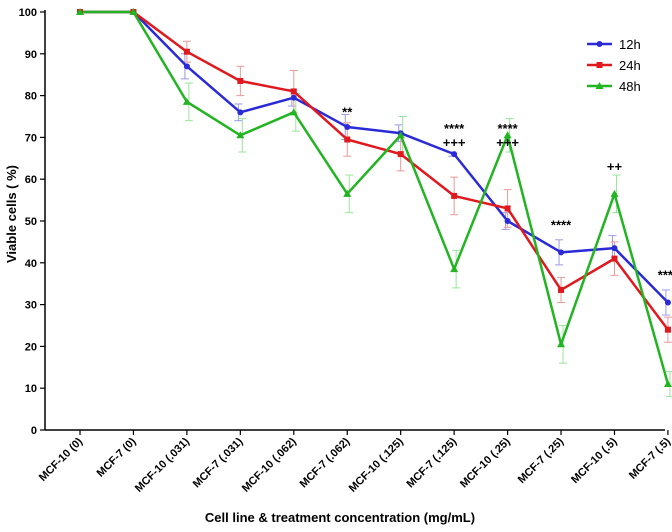 The image size is (672, 532). Describe the element at coordinates (432, 462) in the screenshot. I see `x-tick-label: MCF-7 (.125)` at that location.